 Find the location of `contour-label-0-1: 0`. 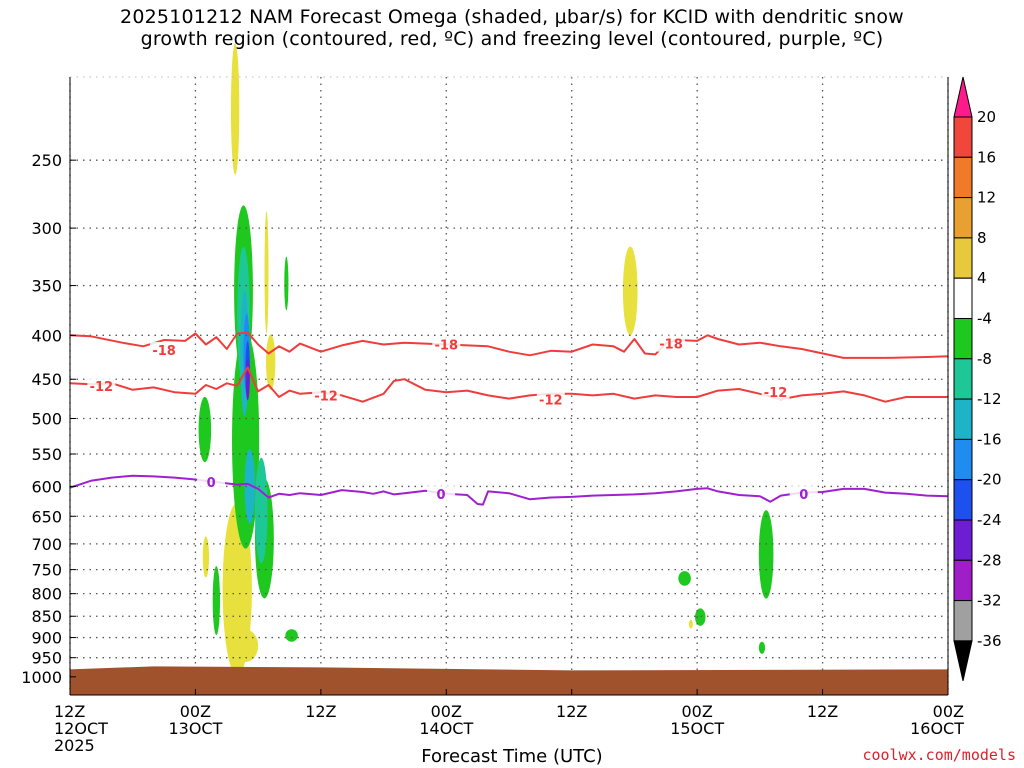

contour-label-0-1: 0 is located at coordinates (441, 495).